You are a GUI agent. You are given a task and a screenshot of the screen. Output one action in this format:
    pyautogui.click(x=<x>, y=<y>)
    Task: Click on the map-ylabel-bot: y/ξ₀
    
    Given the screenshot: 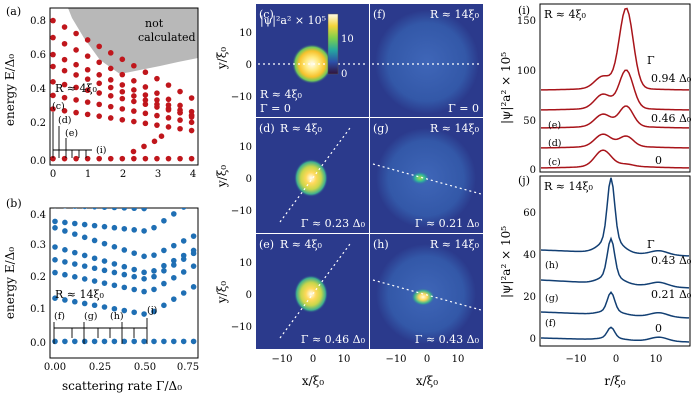 What is the action you would take?
    pyautogui.click(x=222, y=292)
    